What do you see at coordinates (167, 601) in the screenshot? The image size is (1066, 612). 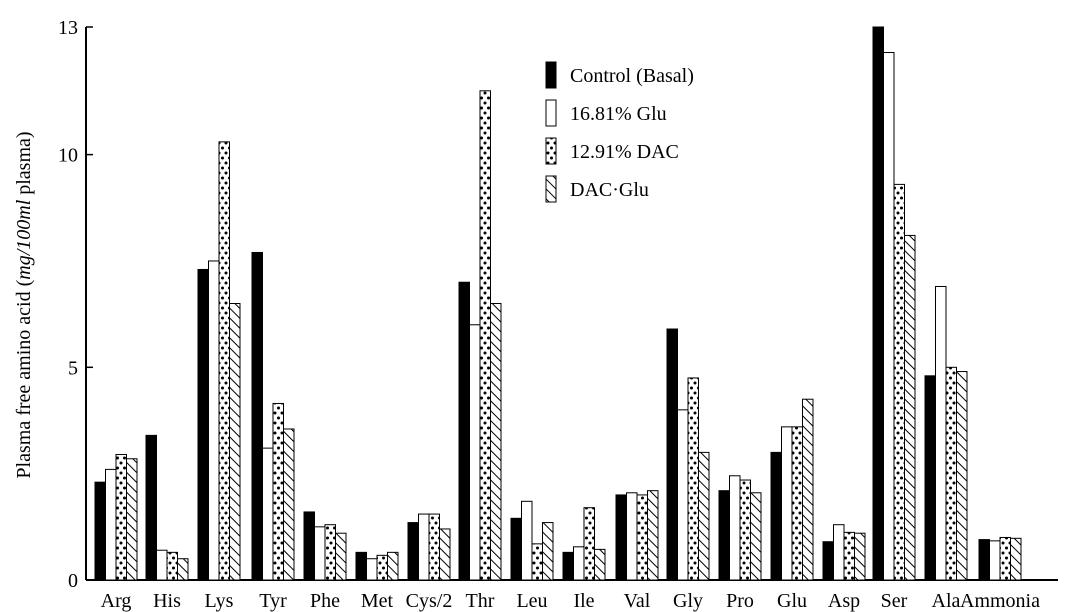 I see `x-category-label: His` at bounding box center [167, 601].